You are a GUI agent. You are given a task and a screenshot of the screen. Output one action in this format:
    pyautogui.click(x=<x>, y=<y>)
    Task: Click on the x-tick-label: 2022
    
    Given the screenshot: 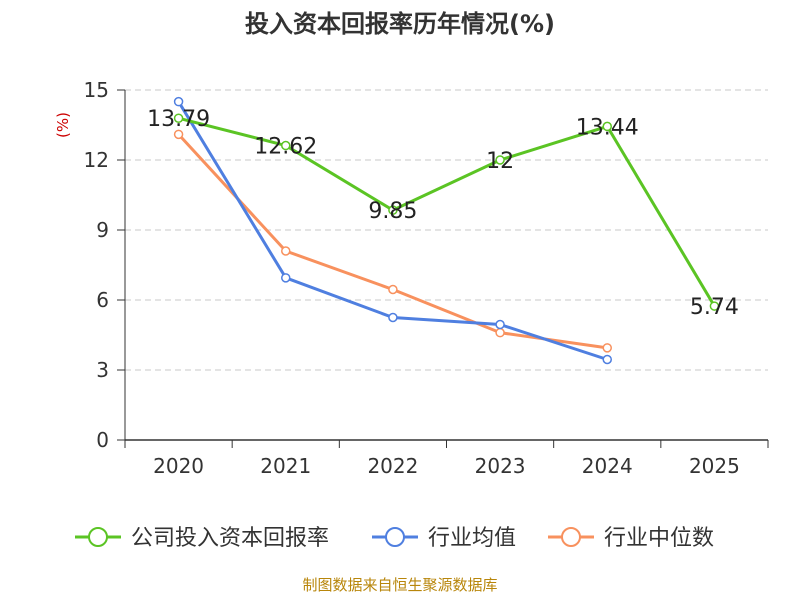 What is the action you would take?
    pyautogui.click(x=392, y=466)
    